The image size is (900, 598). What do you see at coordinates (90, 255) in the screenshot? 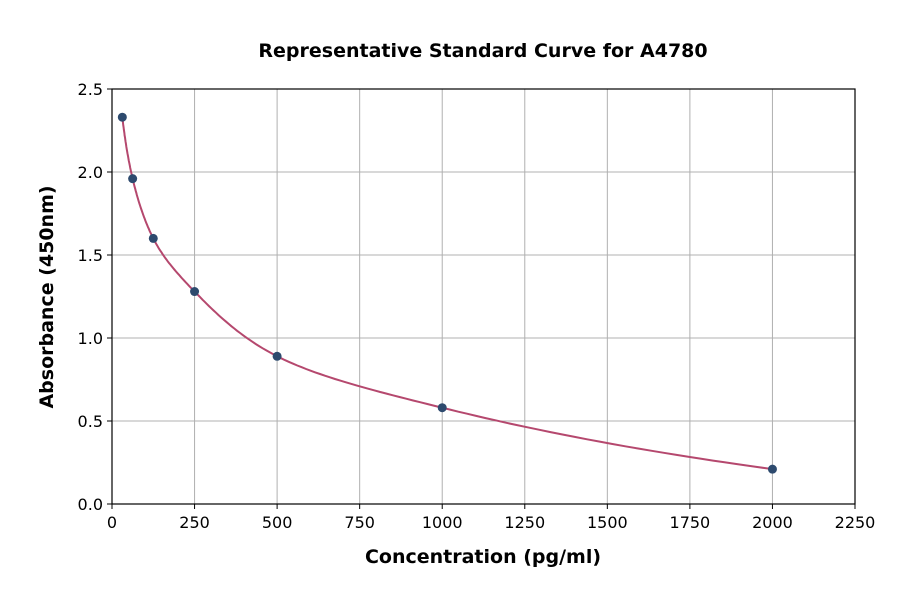
I see `y-tick-label: 1.5` at bounding box center [90, 255].